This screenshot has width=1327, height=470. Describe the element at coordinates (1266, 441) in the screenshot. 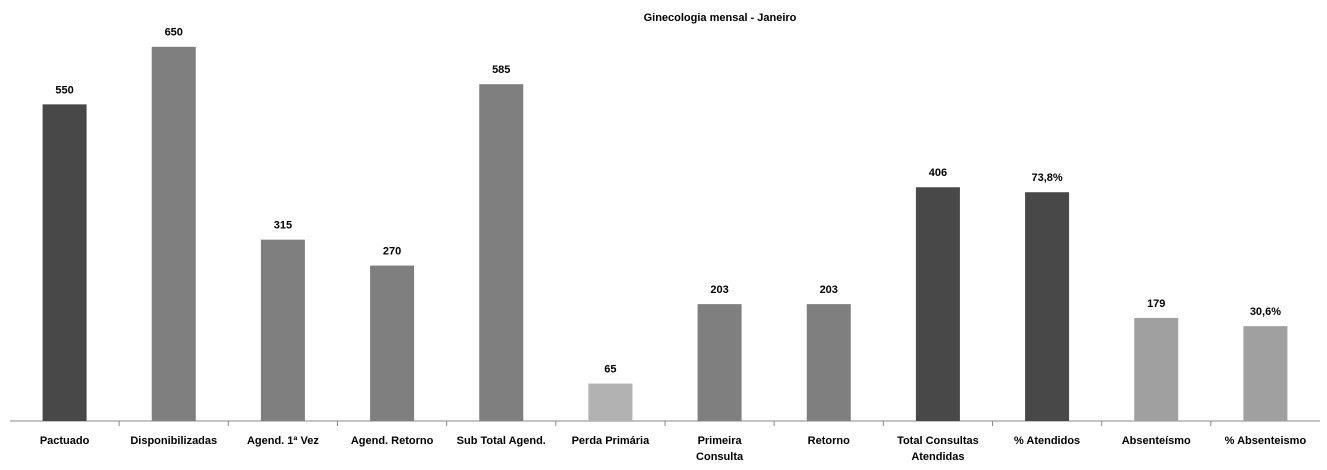

I see `x-tick-label: % Absenteismo` at that location.